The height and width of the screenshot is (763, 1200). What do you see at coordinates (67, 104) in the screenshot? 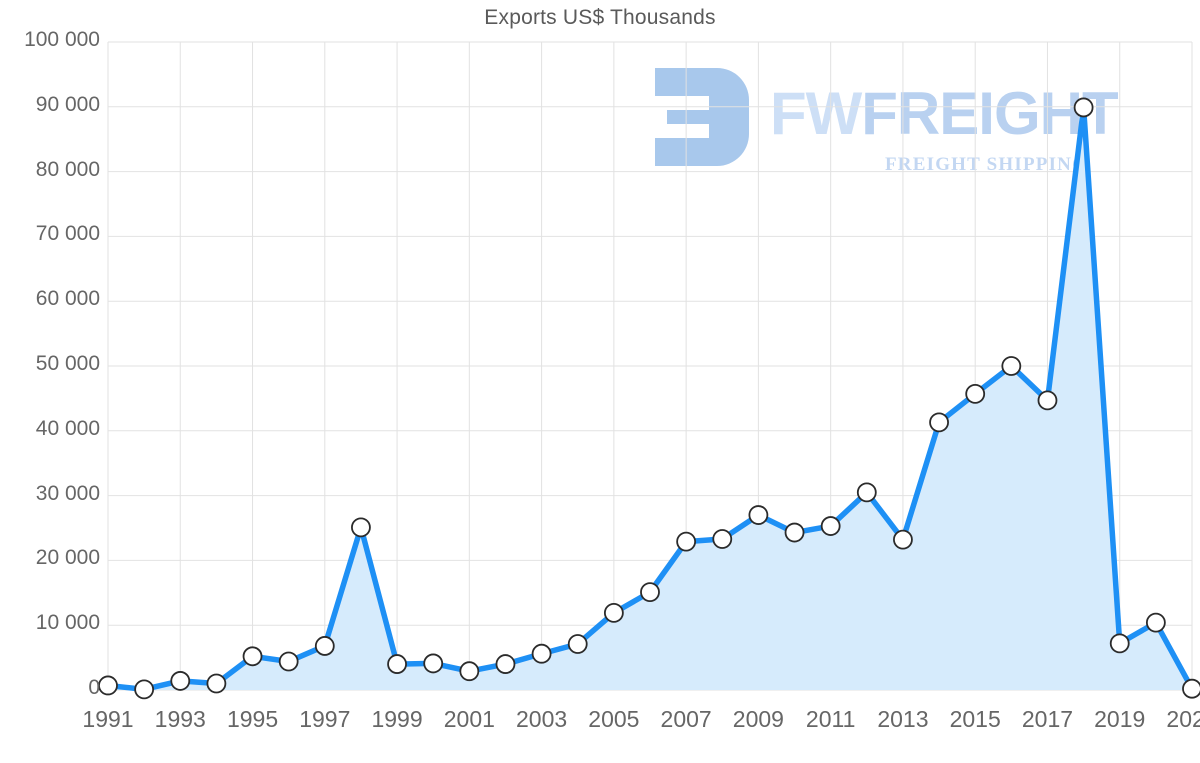
I see `y-axis-tick-label: 90 000` at bounding box center [67, 104].